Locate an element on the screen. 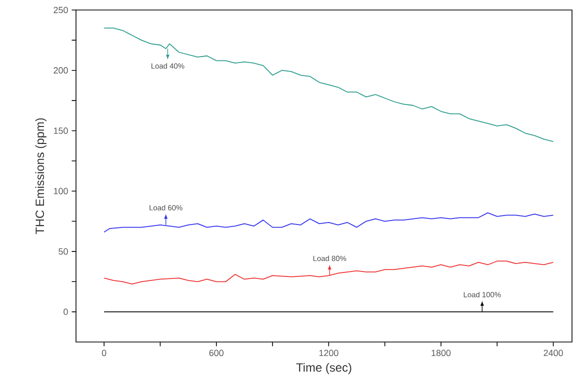  y-tick-label: 200 is located at coordinates (61, 70).